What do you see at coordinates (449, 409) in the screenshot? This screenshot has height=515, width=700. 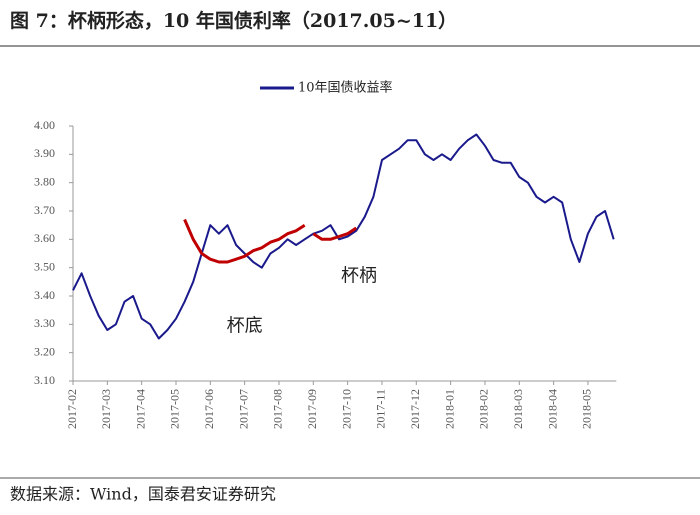 I see `x-tick-label: 2018-01` at bounding box center [449, 409].